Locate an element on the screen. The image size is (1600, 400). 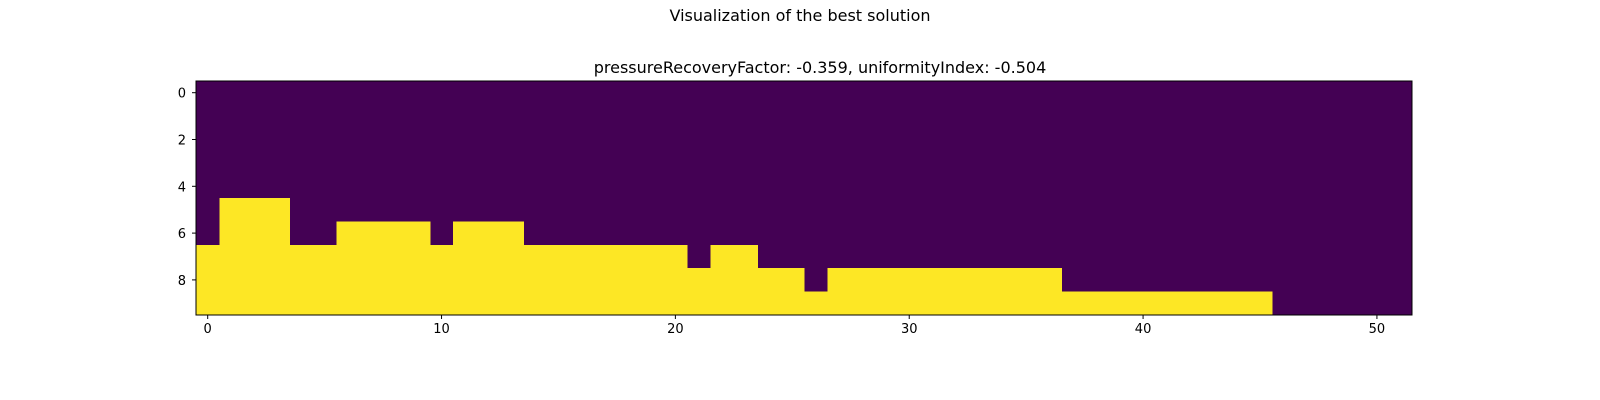
y-axis-ticks: 0 2 4 6 8 is located at coordinates (187, 188).